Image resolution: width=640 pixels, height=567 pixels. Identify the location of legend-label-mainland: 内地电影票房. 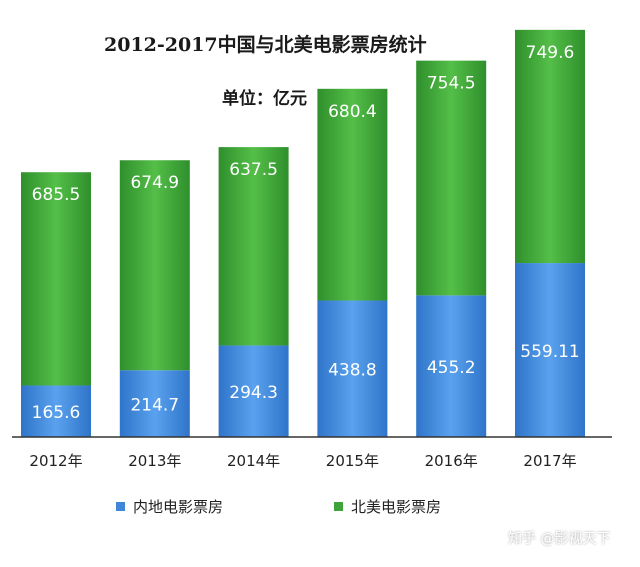
(178, 507).